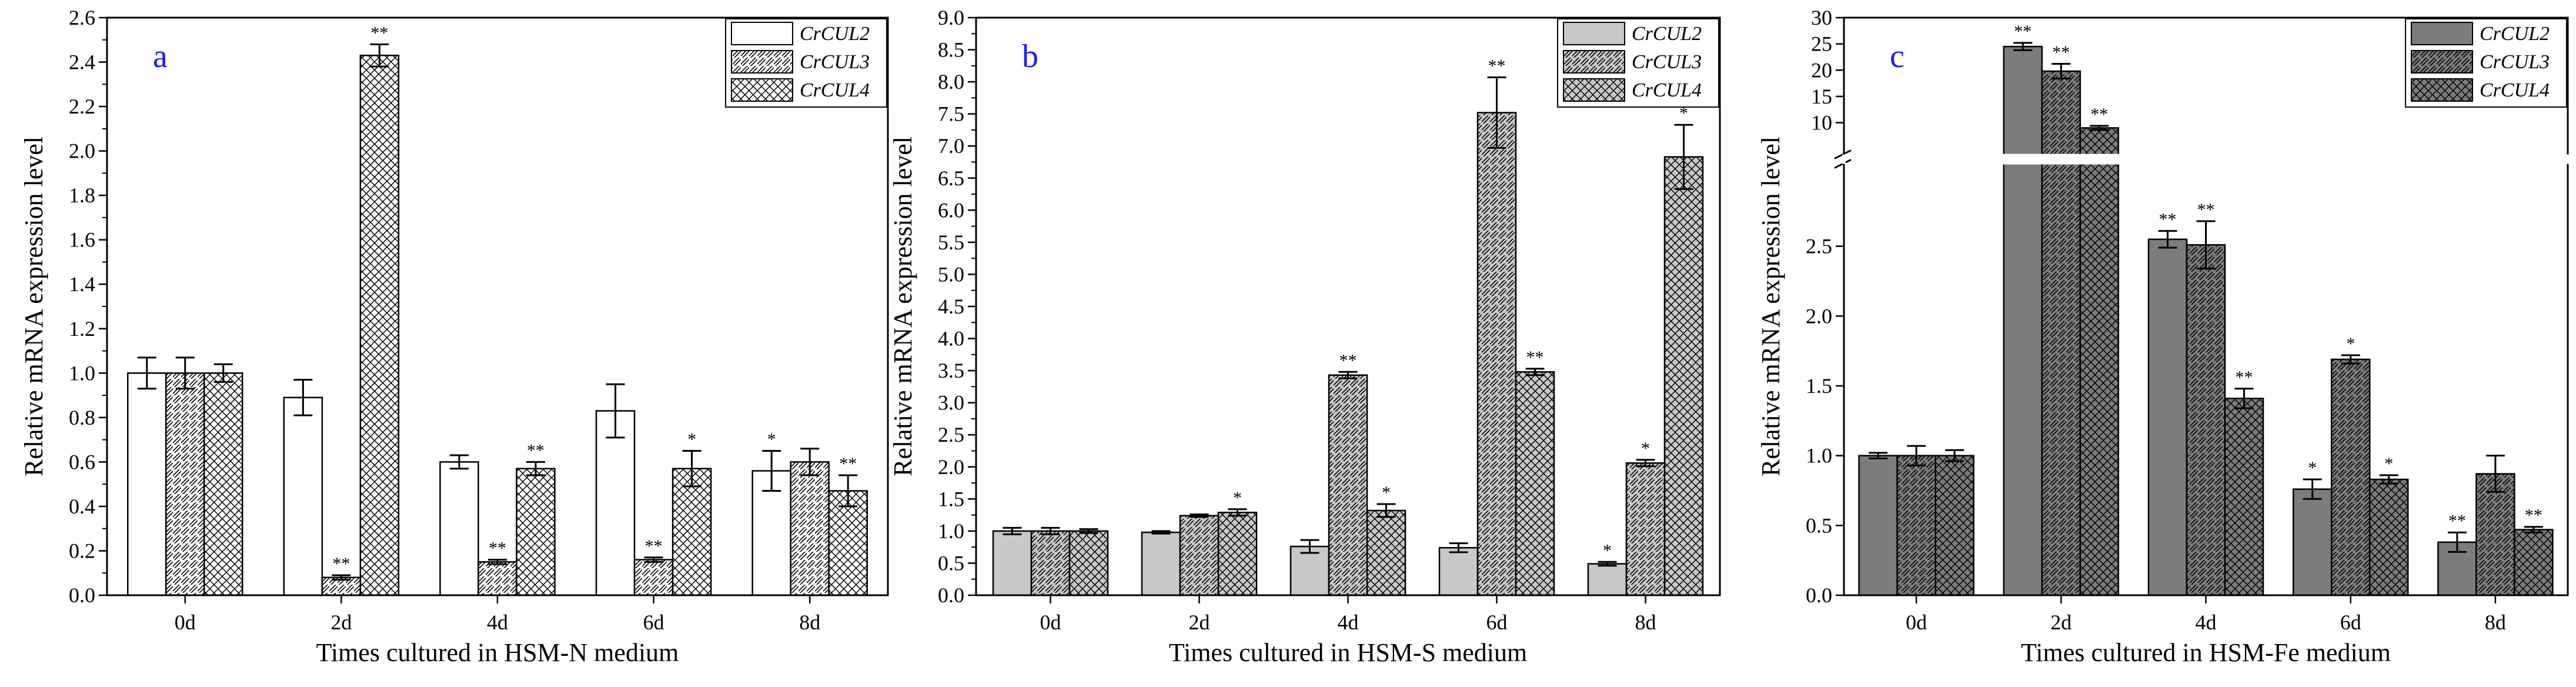 Image resolution: width=2576 pixels, height=687 pixels. I want to click on y-tick-label: 1.8, so click(82, 195).